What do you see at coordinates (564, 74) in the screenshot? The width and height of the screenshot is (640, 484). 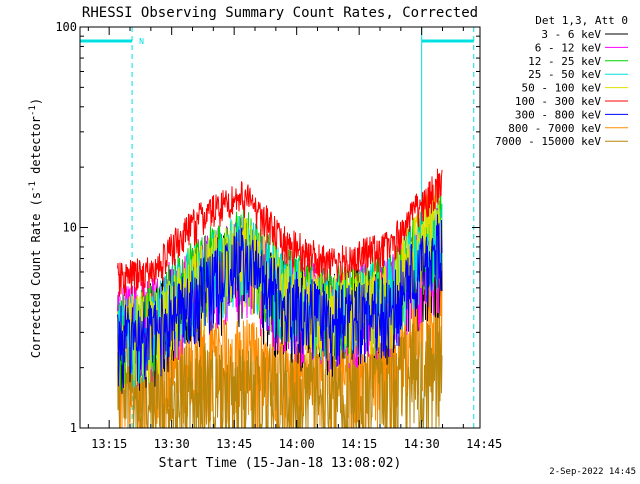 I see `legend-label-3: 25 - 50 keV` at bounding box center [564, 74].